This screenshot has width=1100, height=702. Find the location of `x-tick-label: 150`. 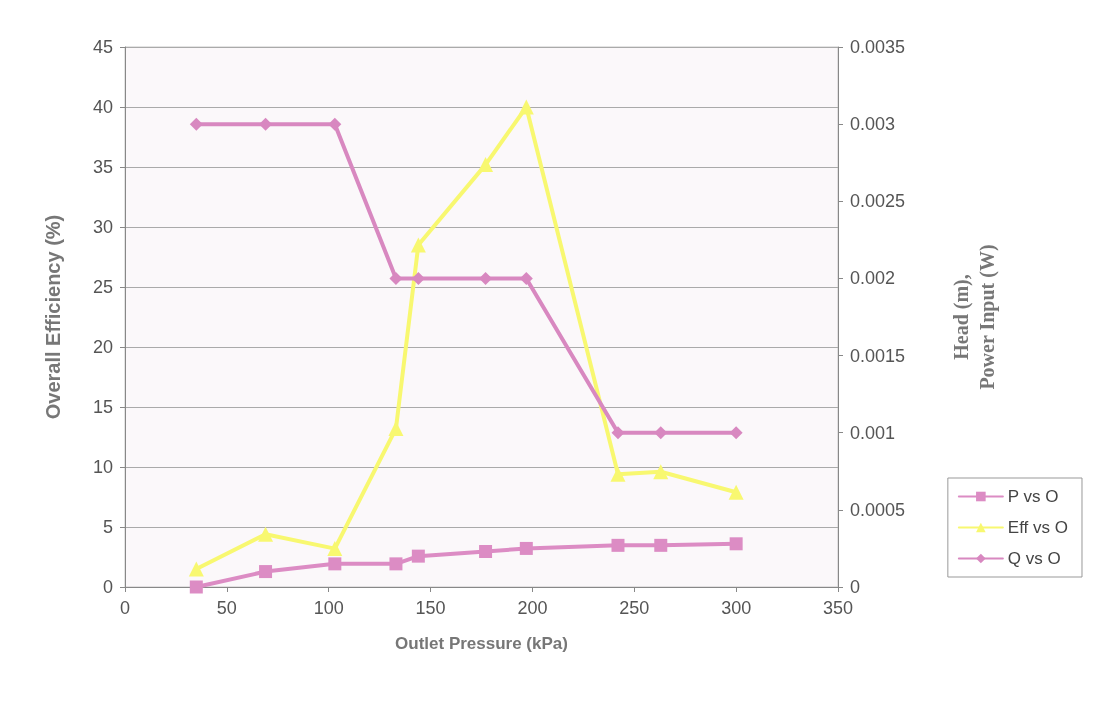

x-tick-label: 150 is located at coordinates (430, 608).